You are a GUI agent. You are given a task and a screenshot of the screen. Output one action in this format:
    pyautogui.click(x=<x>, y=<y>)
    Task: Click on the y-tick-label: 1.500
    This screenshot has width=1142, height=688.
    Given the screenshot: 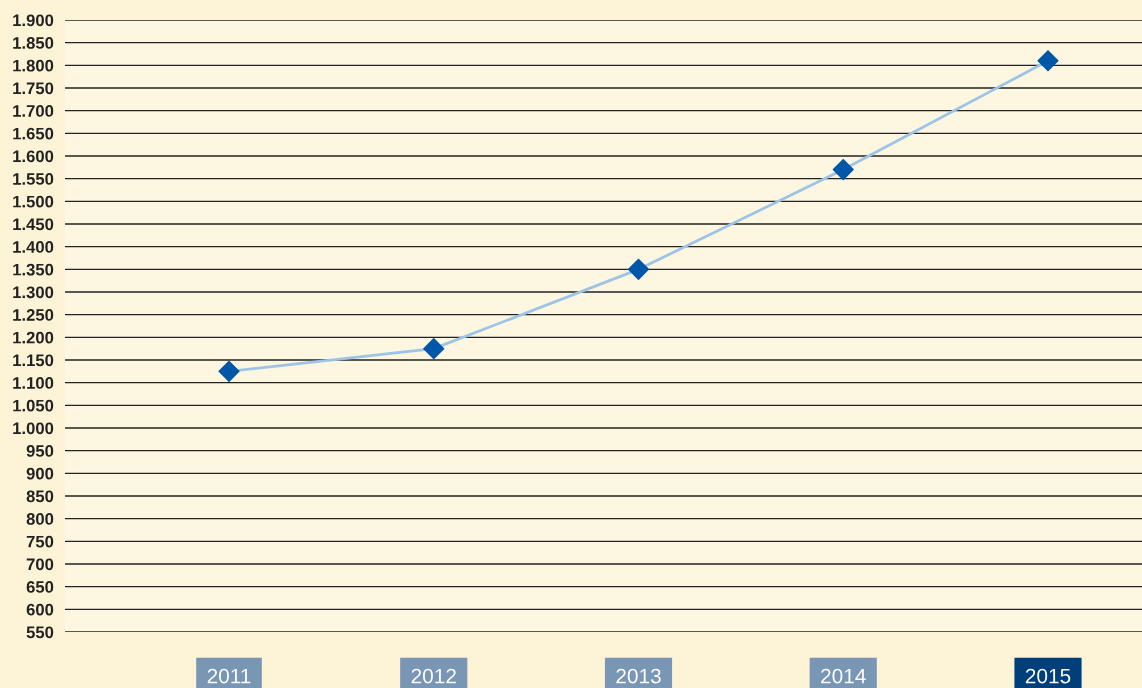 What is the action you would take?
    pyautogui.click(x=33, y=201)
    